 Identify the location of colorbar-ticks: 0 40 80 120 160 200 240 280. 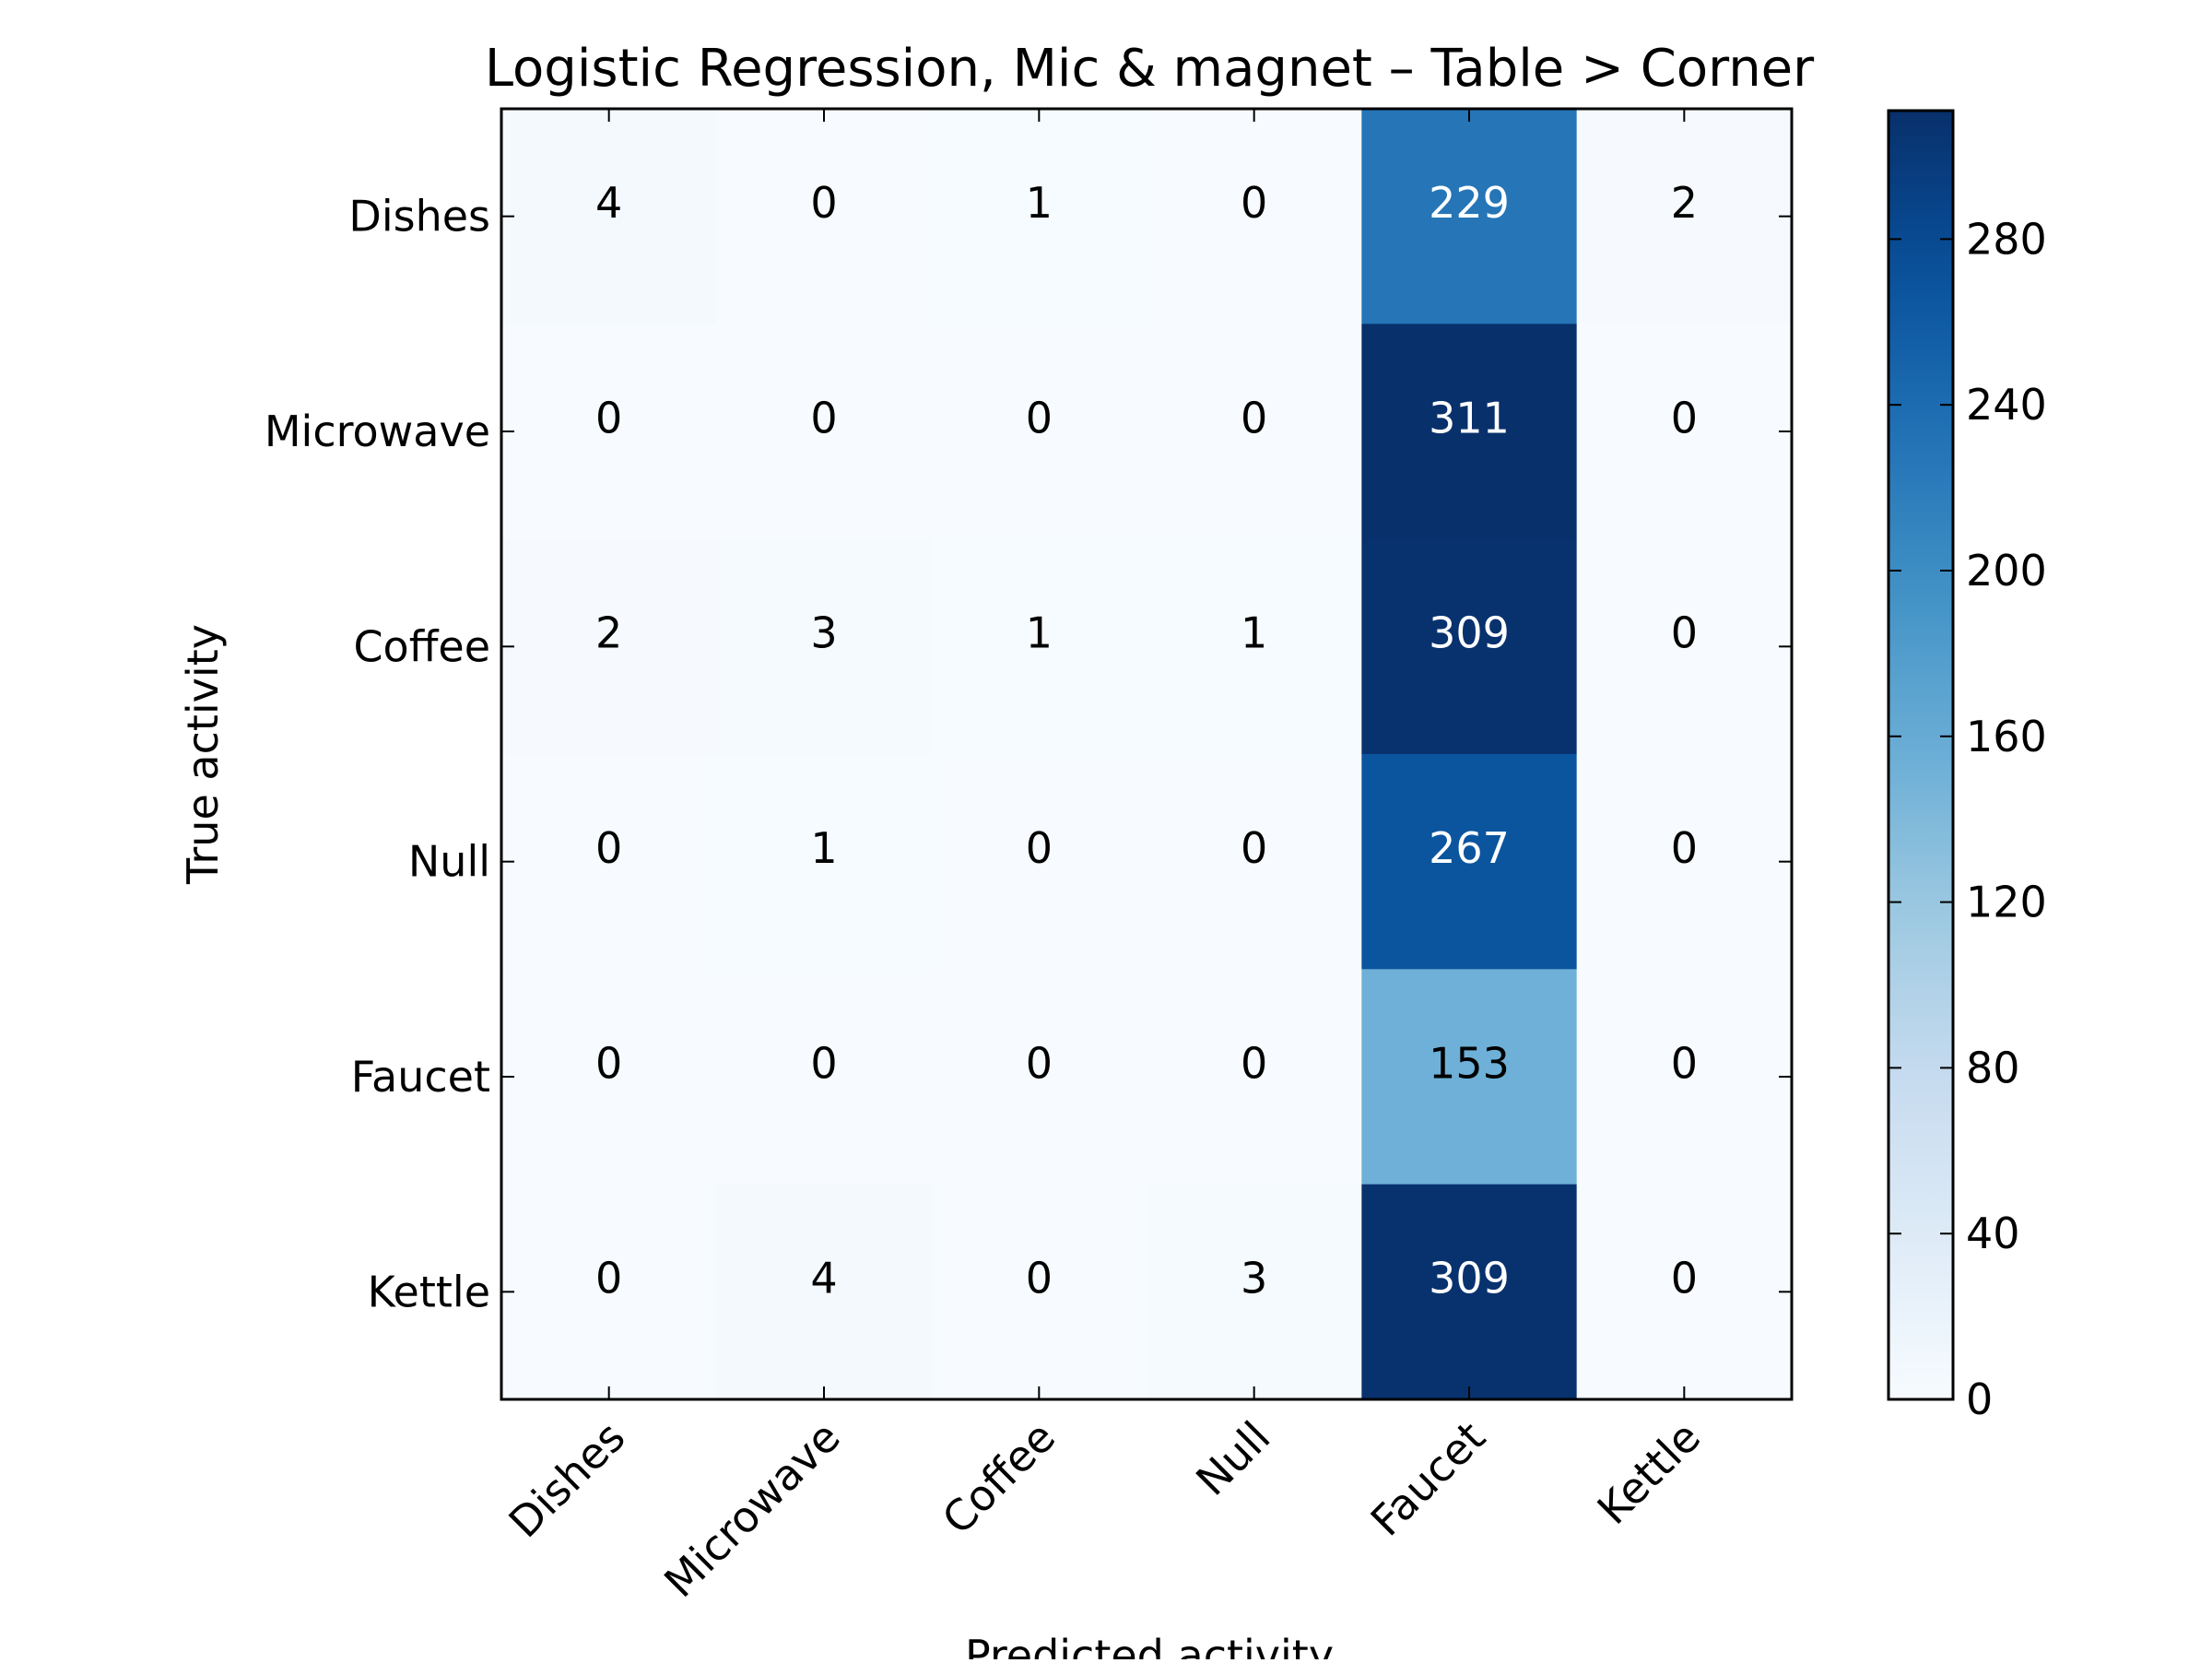
(1967, 819).